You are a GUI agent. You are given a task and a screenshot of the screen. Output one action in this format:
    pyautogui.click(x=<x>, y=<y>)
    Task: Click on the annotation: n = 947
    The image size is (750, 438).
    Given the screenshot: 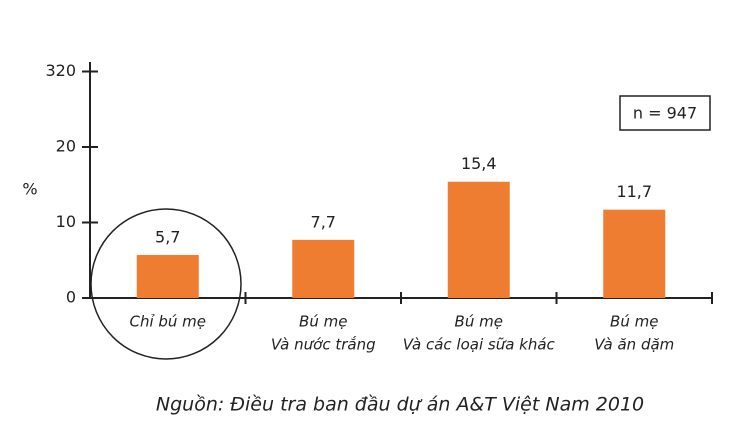 What is the action you would take?
    pyautogui.click(x=665, y=113)
    